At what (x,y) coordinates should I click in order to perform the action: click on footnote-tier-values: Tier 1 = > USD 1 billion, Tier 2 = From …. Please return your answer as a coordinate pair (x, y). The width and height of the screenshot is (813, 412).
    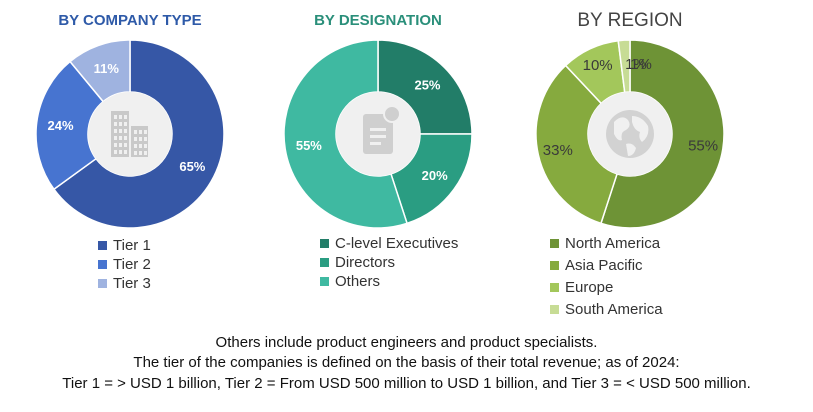
    Looking at the image, I should click on (406, 383).